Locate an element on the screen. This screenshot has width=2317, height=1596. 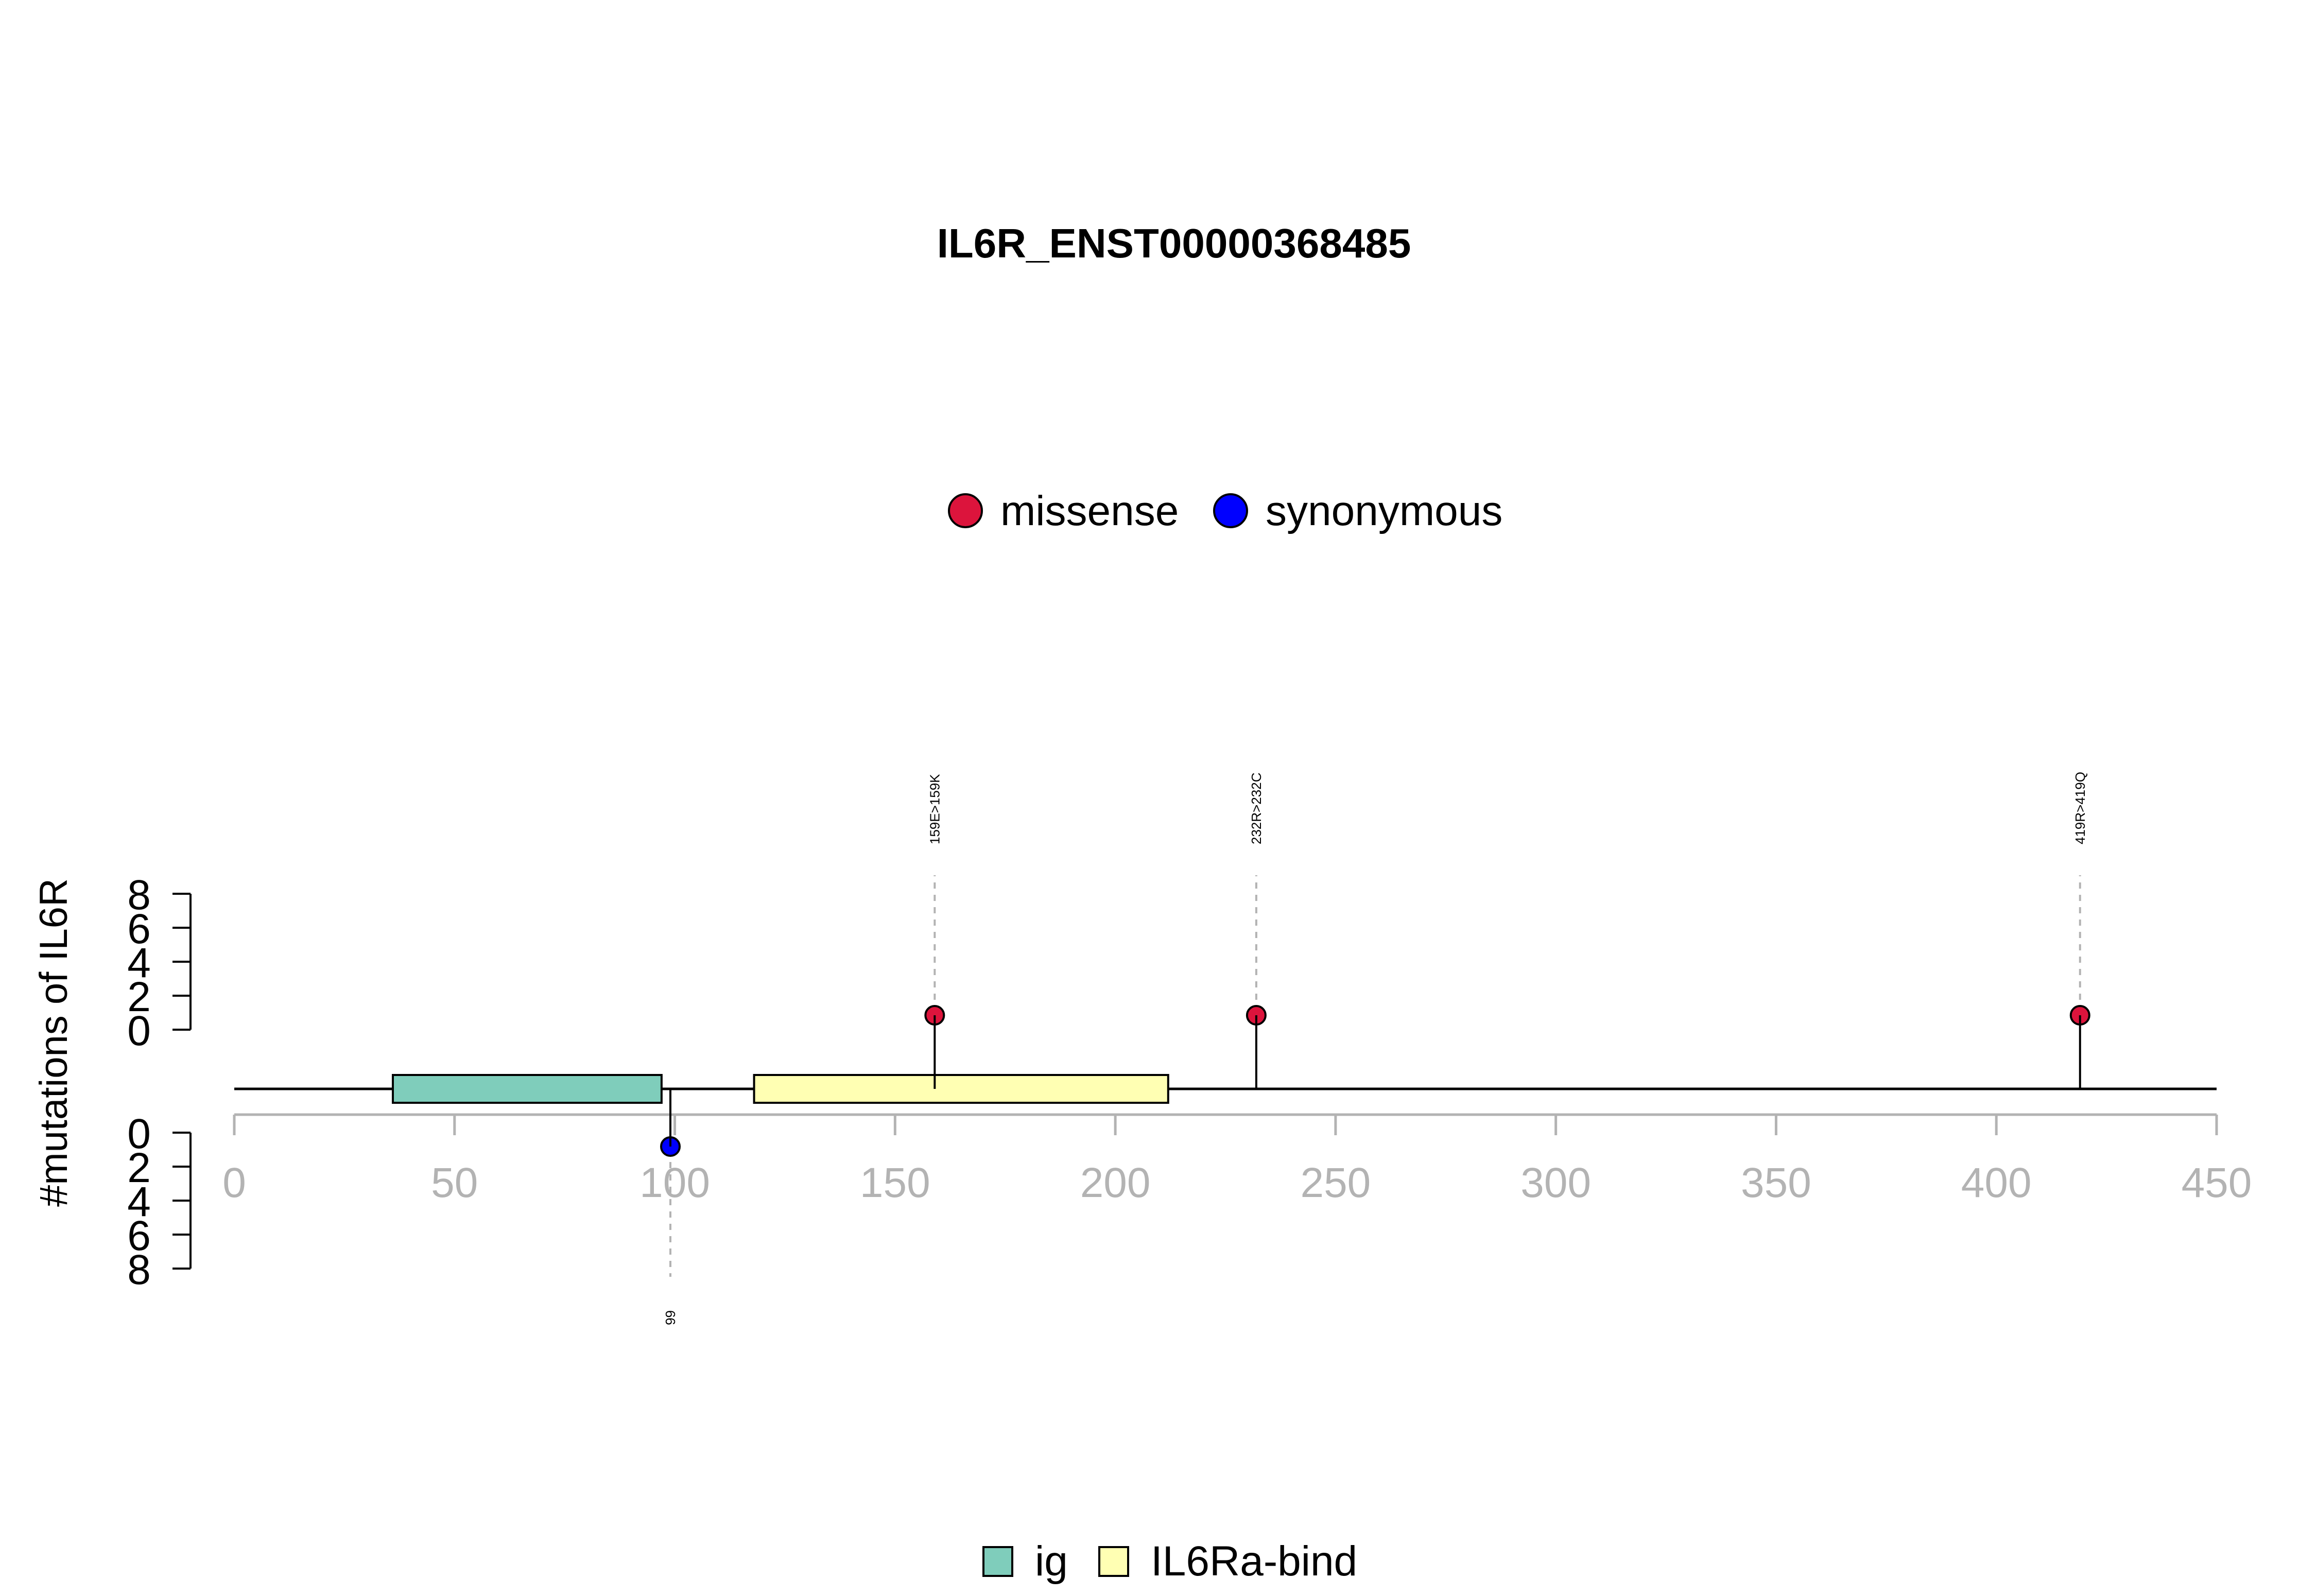
mutation-label: 419R>419Q is located at coordinates (2080, 808).